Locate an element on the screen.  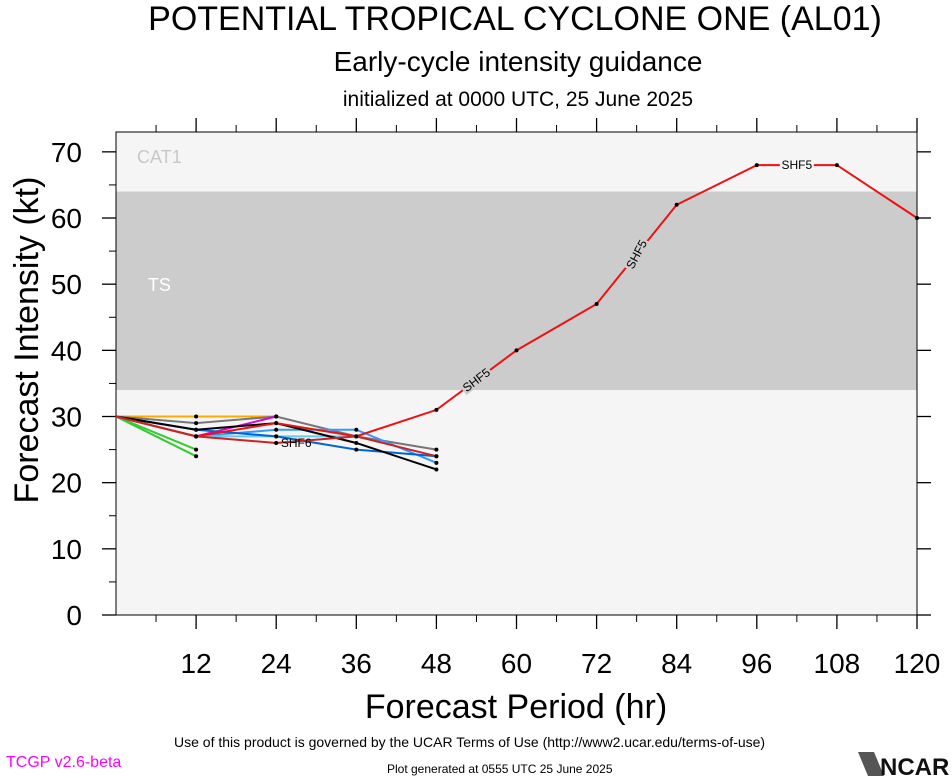
chart-subtitle: Early-cycle intensity guidance is located at coordinates (518, 61).